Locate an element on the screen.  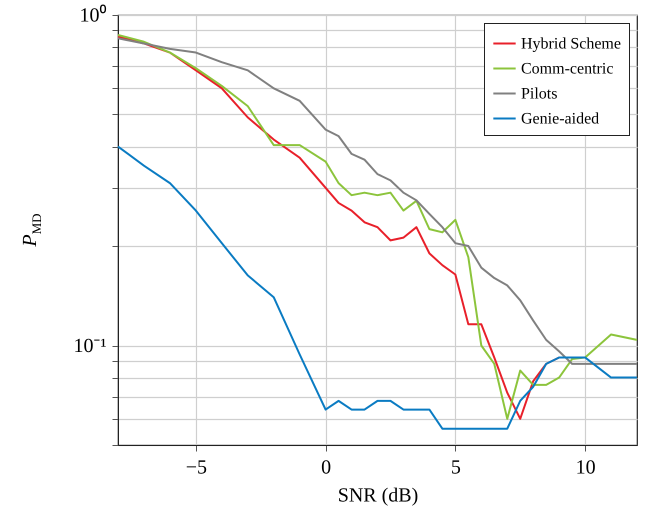
legend-label: Pilots is located at coordinates (539, 94).